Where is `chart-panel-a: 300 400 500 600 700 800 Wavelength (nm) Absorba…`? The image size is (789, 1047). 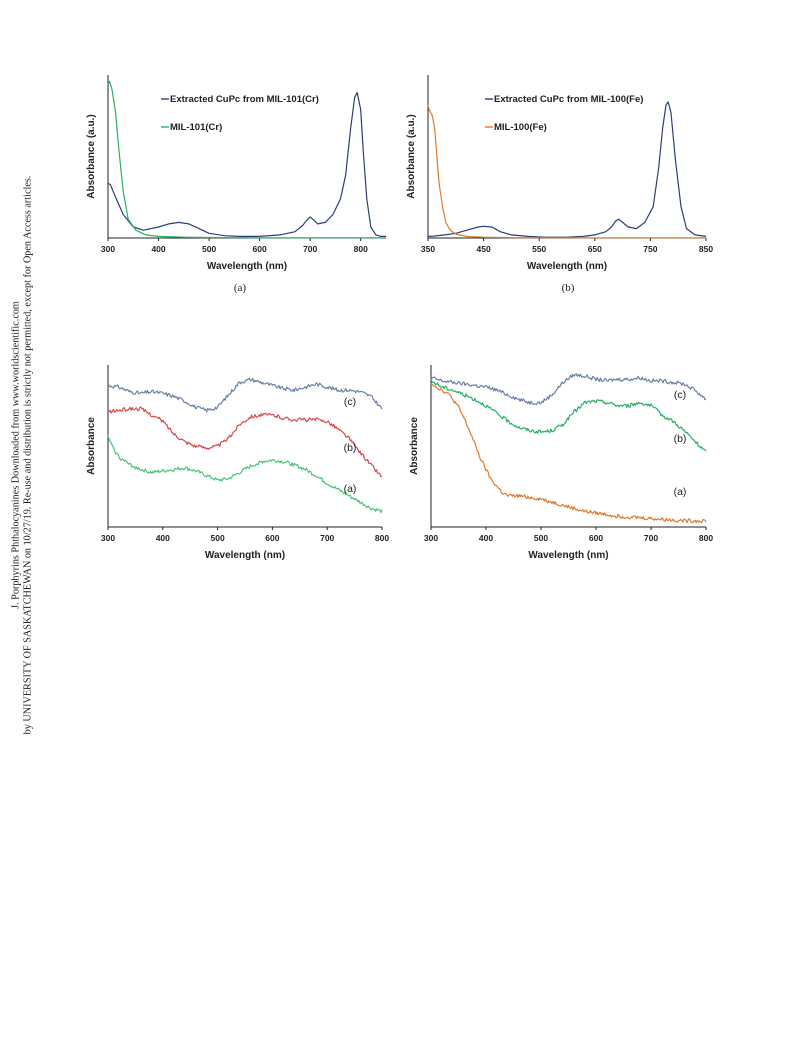
chart-panel-a: 300 400 500 600 700 800 Wavelength (nm) Absorba… is located at coordinates (240, 180).